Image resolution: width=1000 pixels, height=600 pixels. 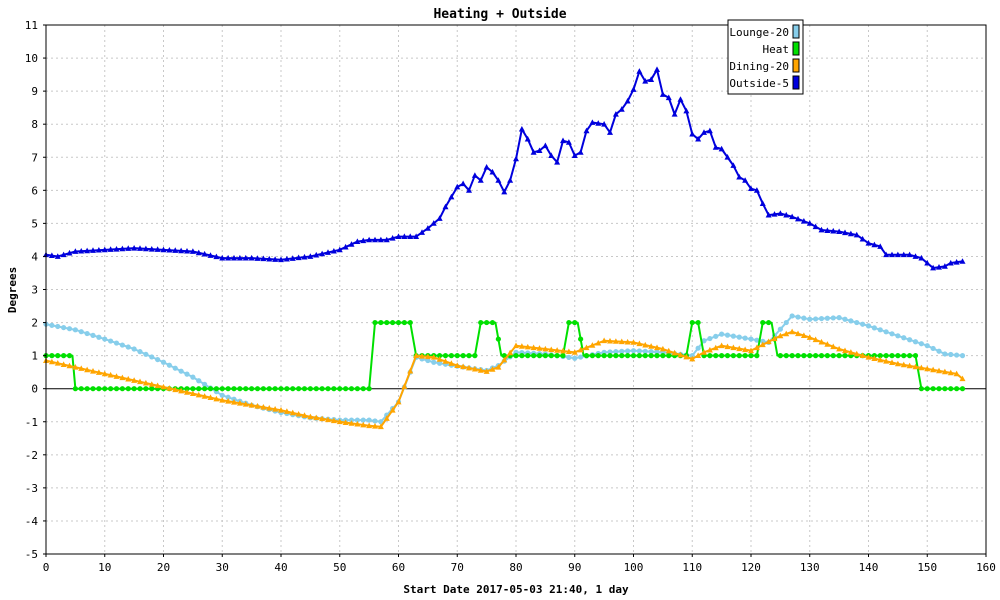 What do you see at coordinates (34, 290) in the screenshot?
I see `y-tick-label: 3` at bounding box center [34, 290].